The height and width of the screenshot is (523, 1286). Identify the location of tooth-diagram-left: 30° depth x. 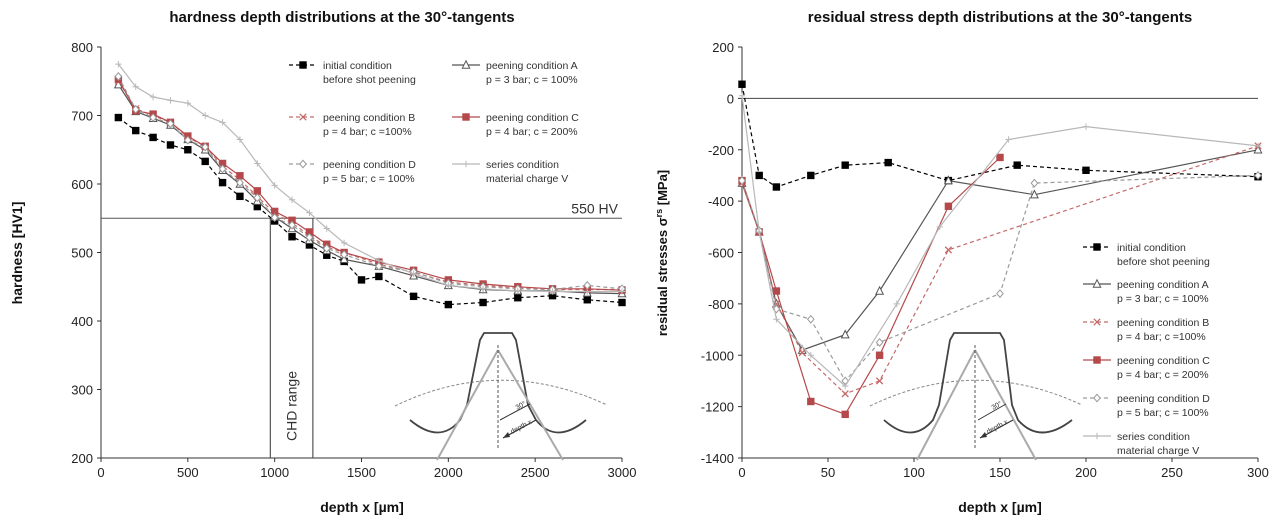
(501, 396).